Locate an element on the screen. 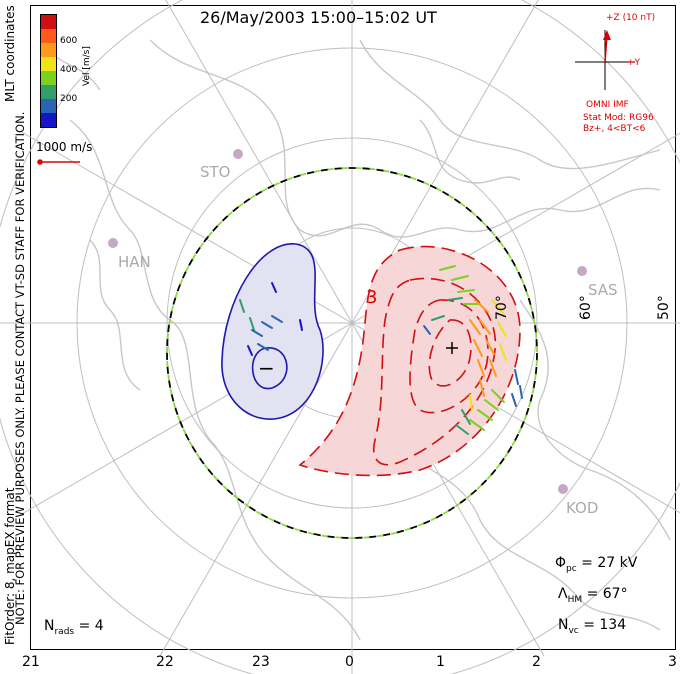  n-rads: Nrads = 4 is located at coordinates (74, 627).